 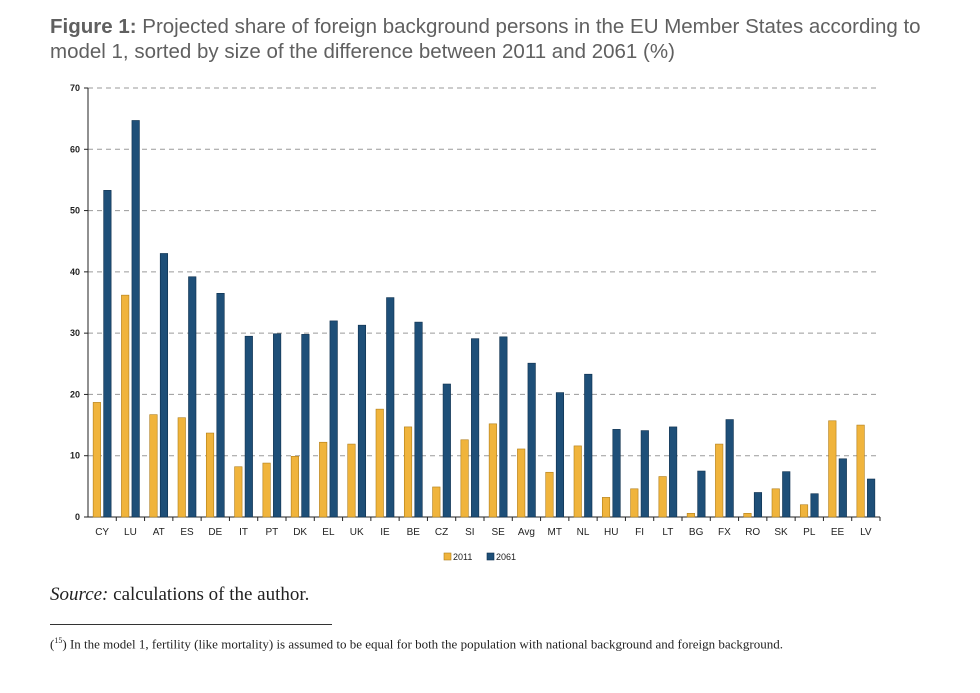 I want to click on legend-swatch-2061, so click(x=490, y=556).